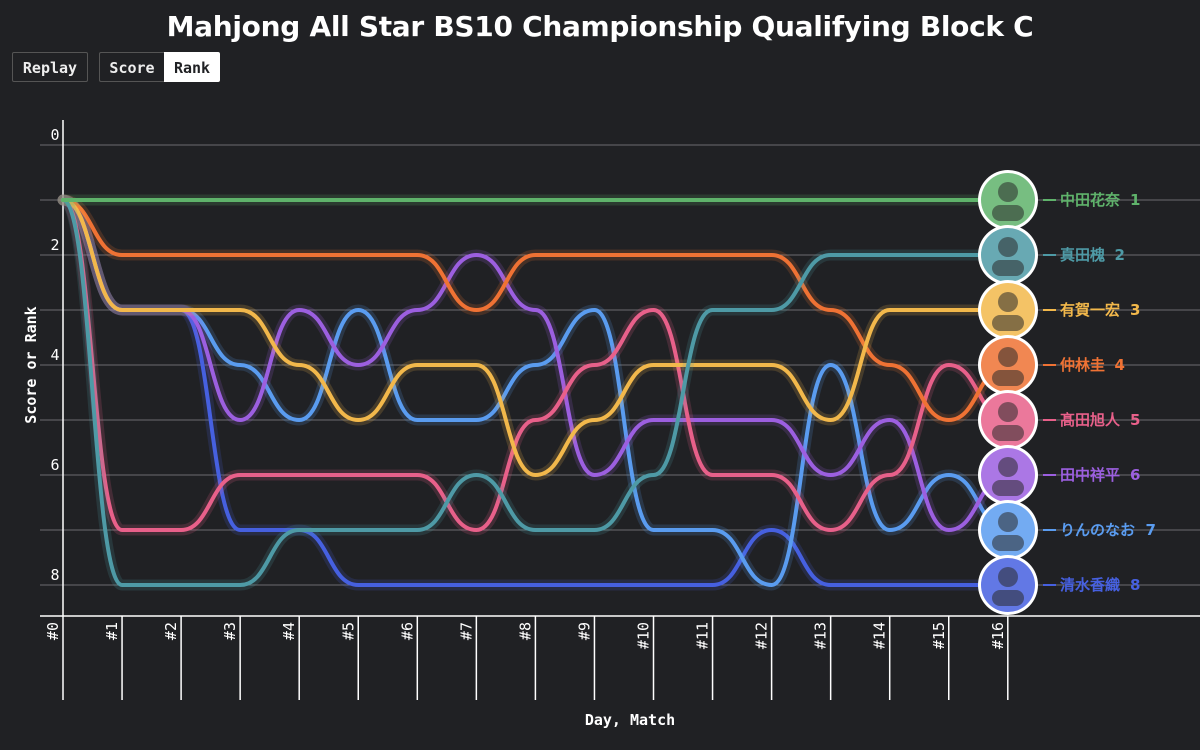  Describe the element at coordinates (1090, 310) in the screenshot. I see `series-name: 有賀一宏` at that location.